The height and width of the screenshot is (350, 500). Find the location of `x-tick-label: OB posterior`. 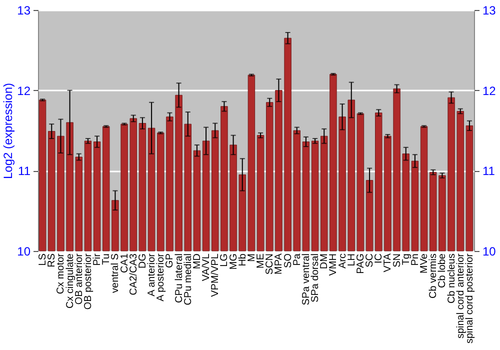

x-tick-label: OB posterior is located at coordinates (88, 281).